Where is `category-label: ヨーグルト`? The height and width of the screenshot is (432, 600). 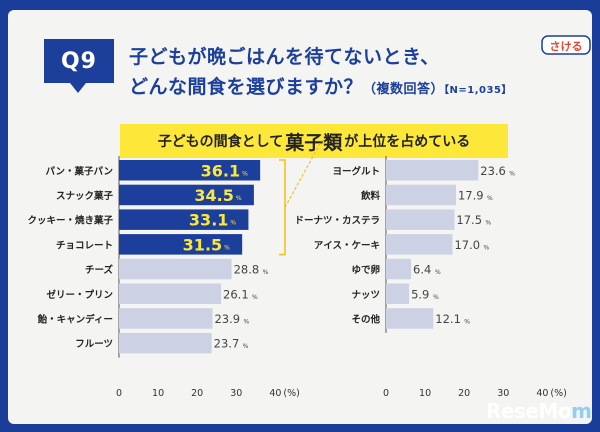 category-label: ヨーグルト is located at coordinates (356, 171).